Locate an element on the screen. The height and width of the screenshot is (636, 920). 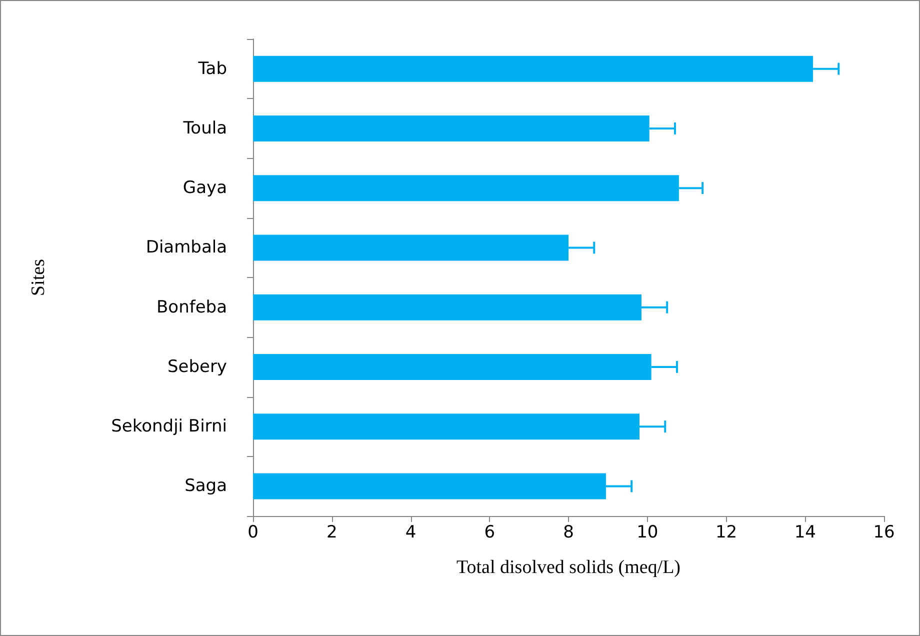
y-tick-label: Bonfeba is located at coordinates (191, 307).